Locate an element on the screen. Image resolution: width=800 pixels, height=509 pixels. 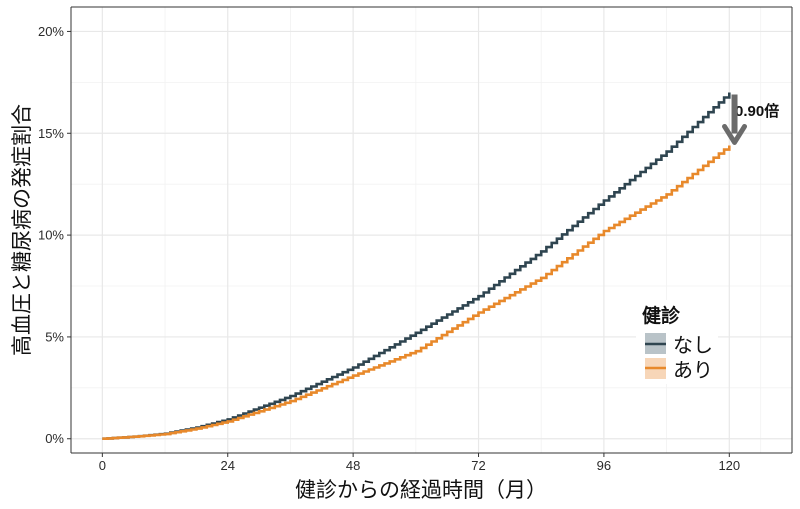
legend-label-ari: あり is located at coordinates (693, 370).